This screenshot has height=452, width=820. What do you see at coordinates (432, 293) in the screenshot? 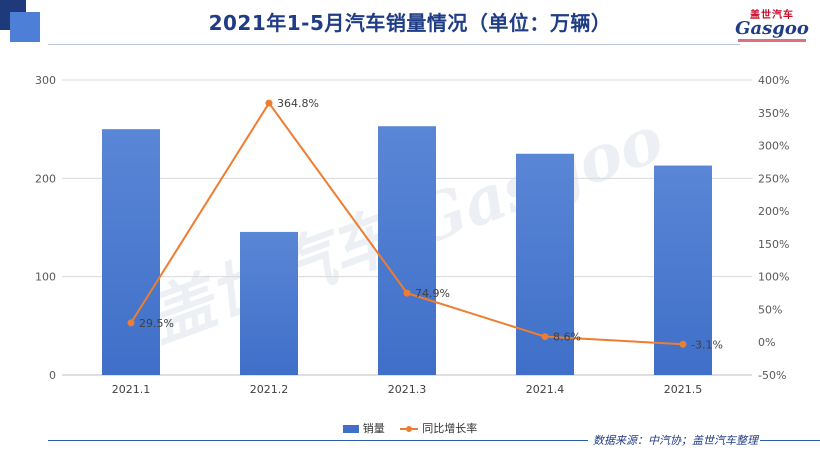
I see `growth-data-label: 74.9%` at bounding box center [432, 293].